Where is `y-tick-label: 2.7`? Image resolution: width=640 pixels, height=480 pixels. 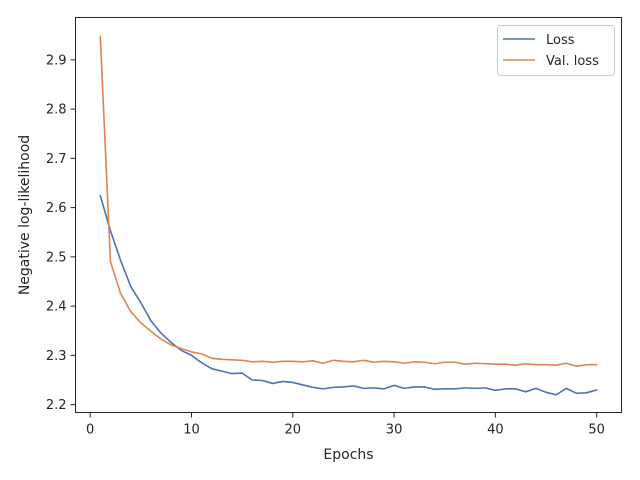
y-tick-label: 2.7 is located at coordinates (56, 159).